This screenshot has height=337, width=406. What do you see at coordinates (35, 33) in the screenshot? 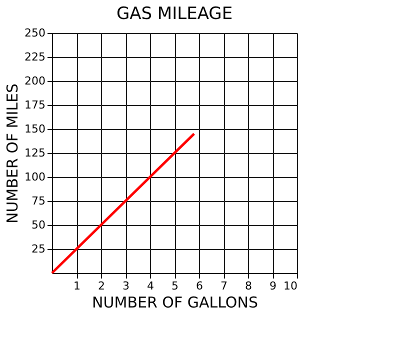
I see `y-tick-label: 250` at bounding box center [35, 33].